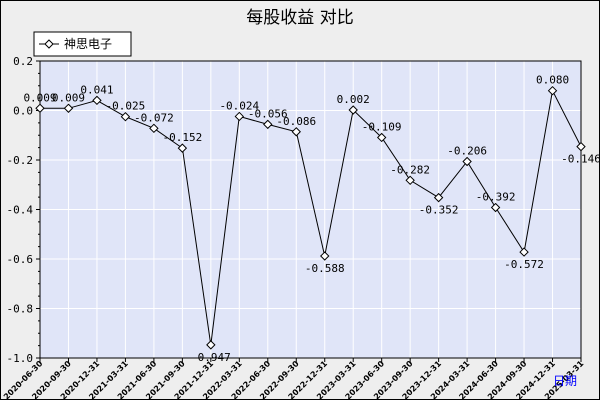 This screenshot has width=600, height=400. What do you see at coordinates (552, 80) in the screenshot?
I see `data-label: 0.080` at bounding box center [552, 80].